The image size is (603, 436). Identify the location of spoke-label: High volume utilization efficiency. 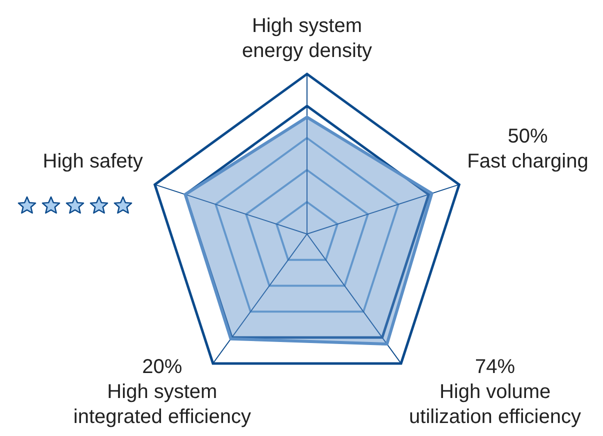
(495, 404).